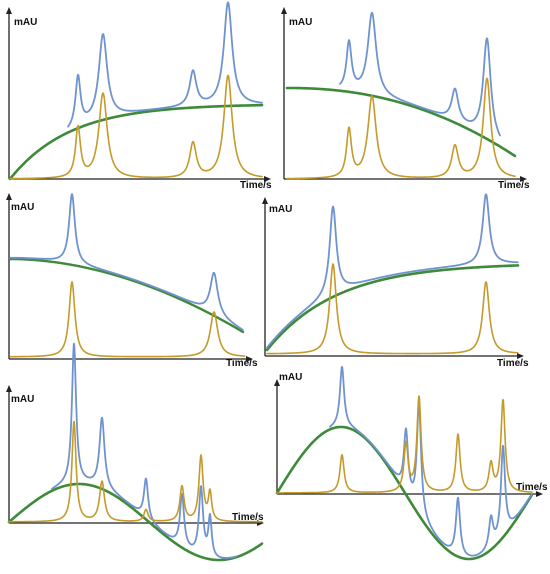 This screenshot has width=550, height=574. I want to click on panel-3-x-label: Time/s, so click(242, 363).